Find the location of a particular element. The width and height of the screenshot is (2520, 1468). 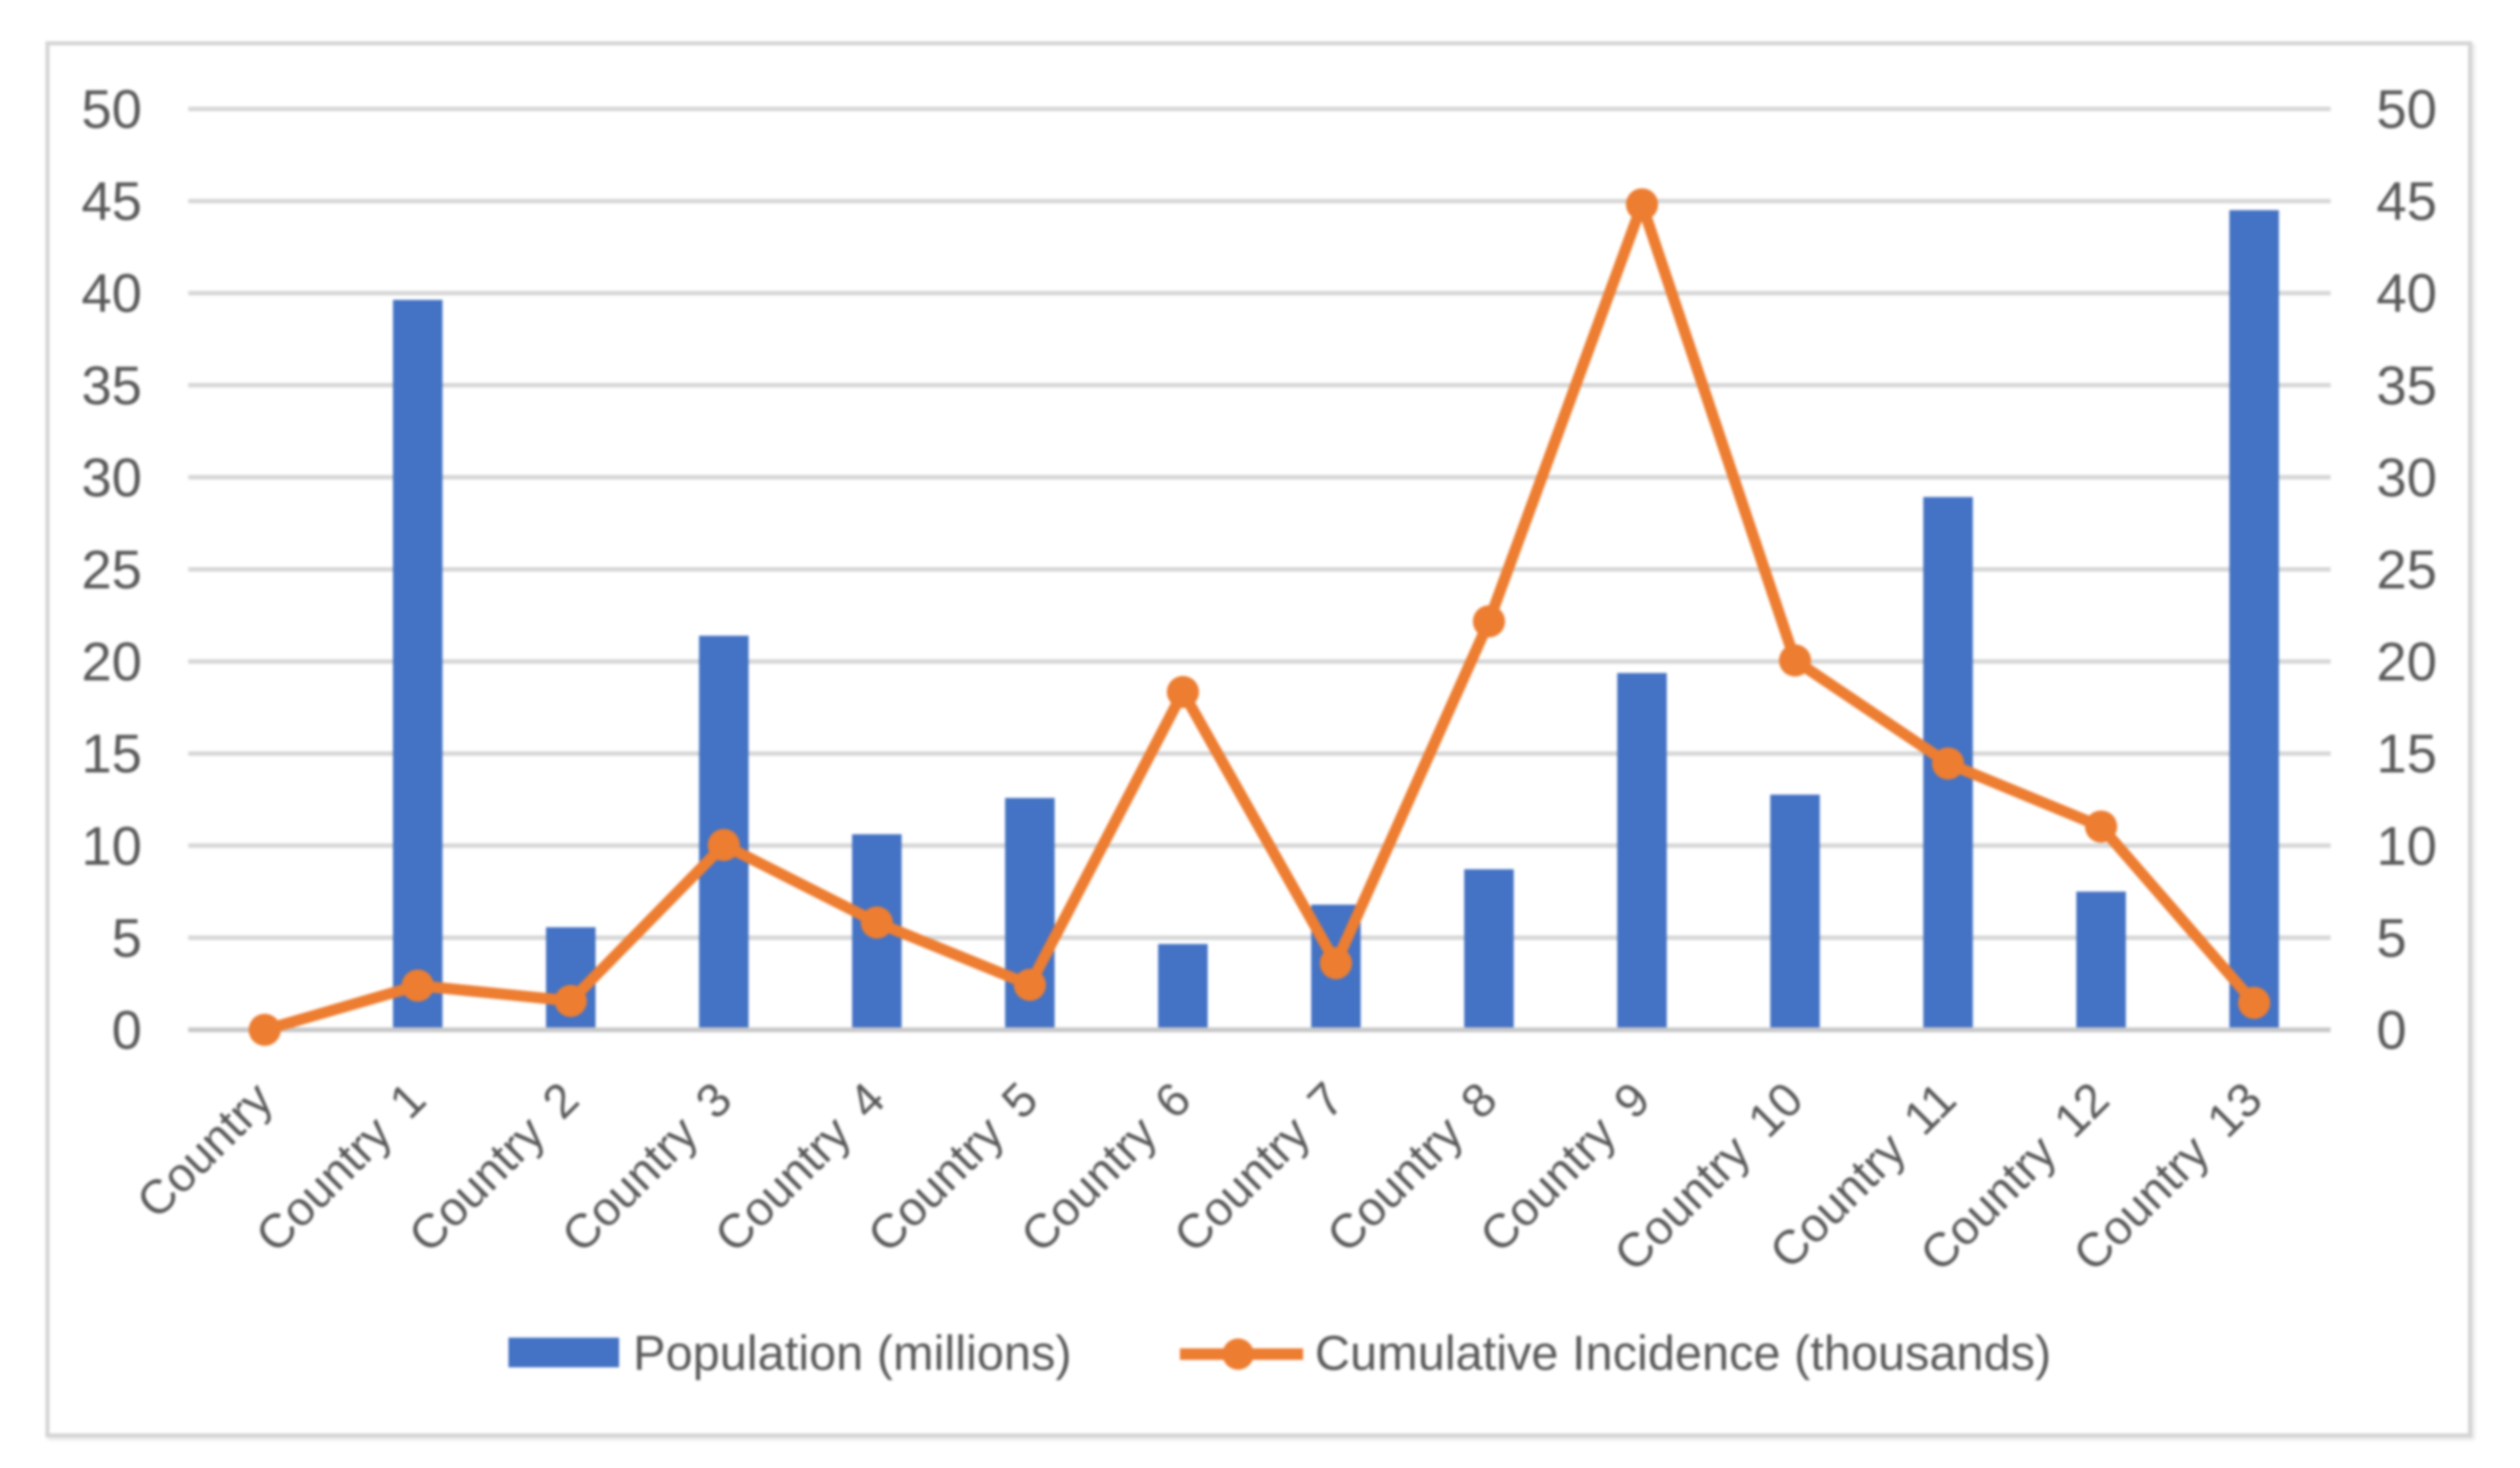

svg-text:Cumulative Incidence (thousand: Cumulative Incidence (thousands) is located at coordinates (1683, 1353).